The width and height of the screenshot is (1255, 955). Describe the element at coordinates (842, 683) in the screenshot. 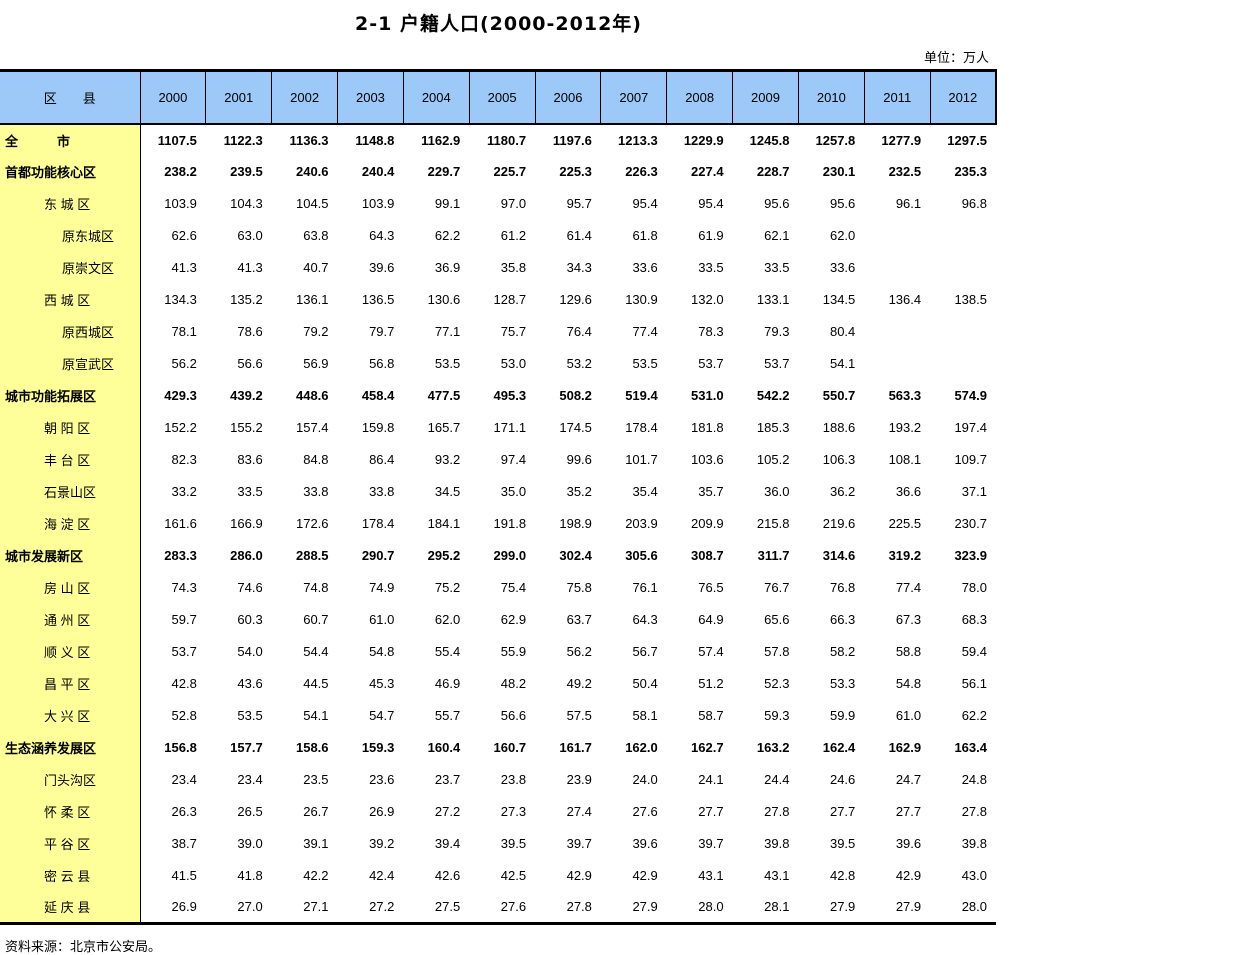

I see `cell-value: 53.3` at that location.